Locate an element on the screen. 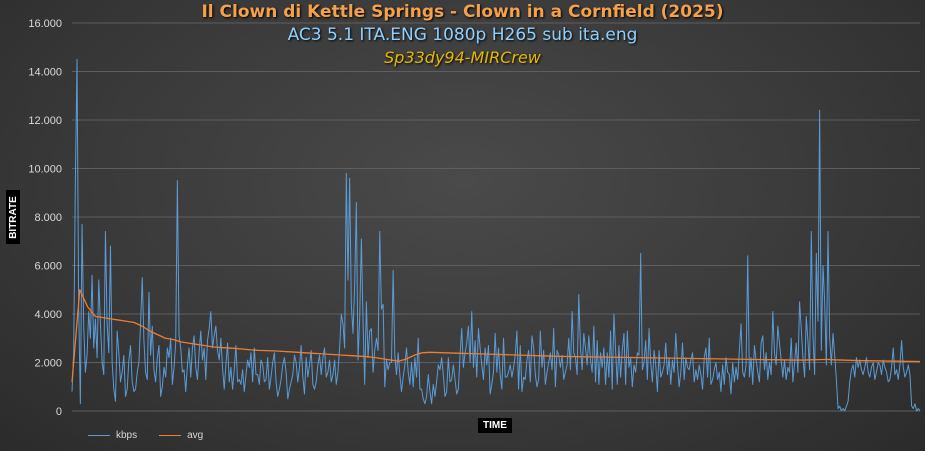  legend-label-avg: avg is located at coordinates (195, 435).